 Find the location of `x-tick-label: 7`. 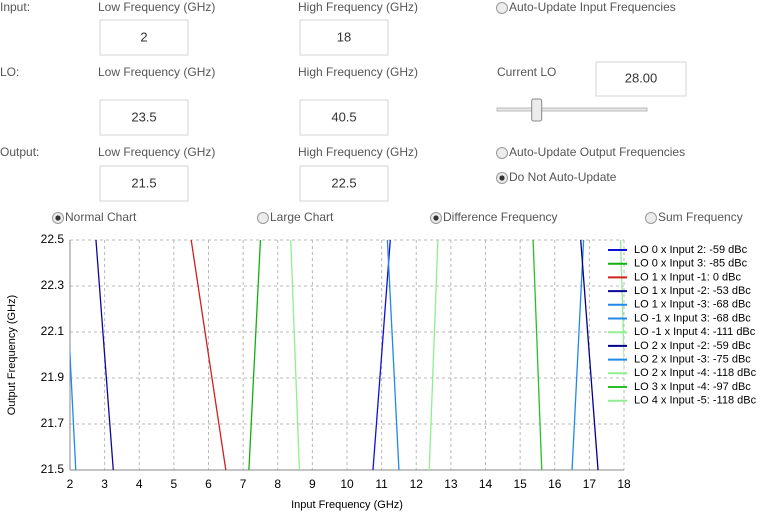

x-tick-label: 7 is located at coordinates (243, 484).